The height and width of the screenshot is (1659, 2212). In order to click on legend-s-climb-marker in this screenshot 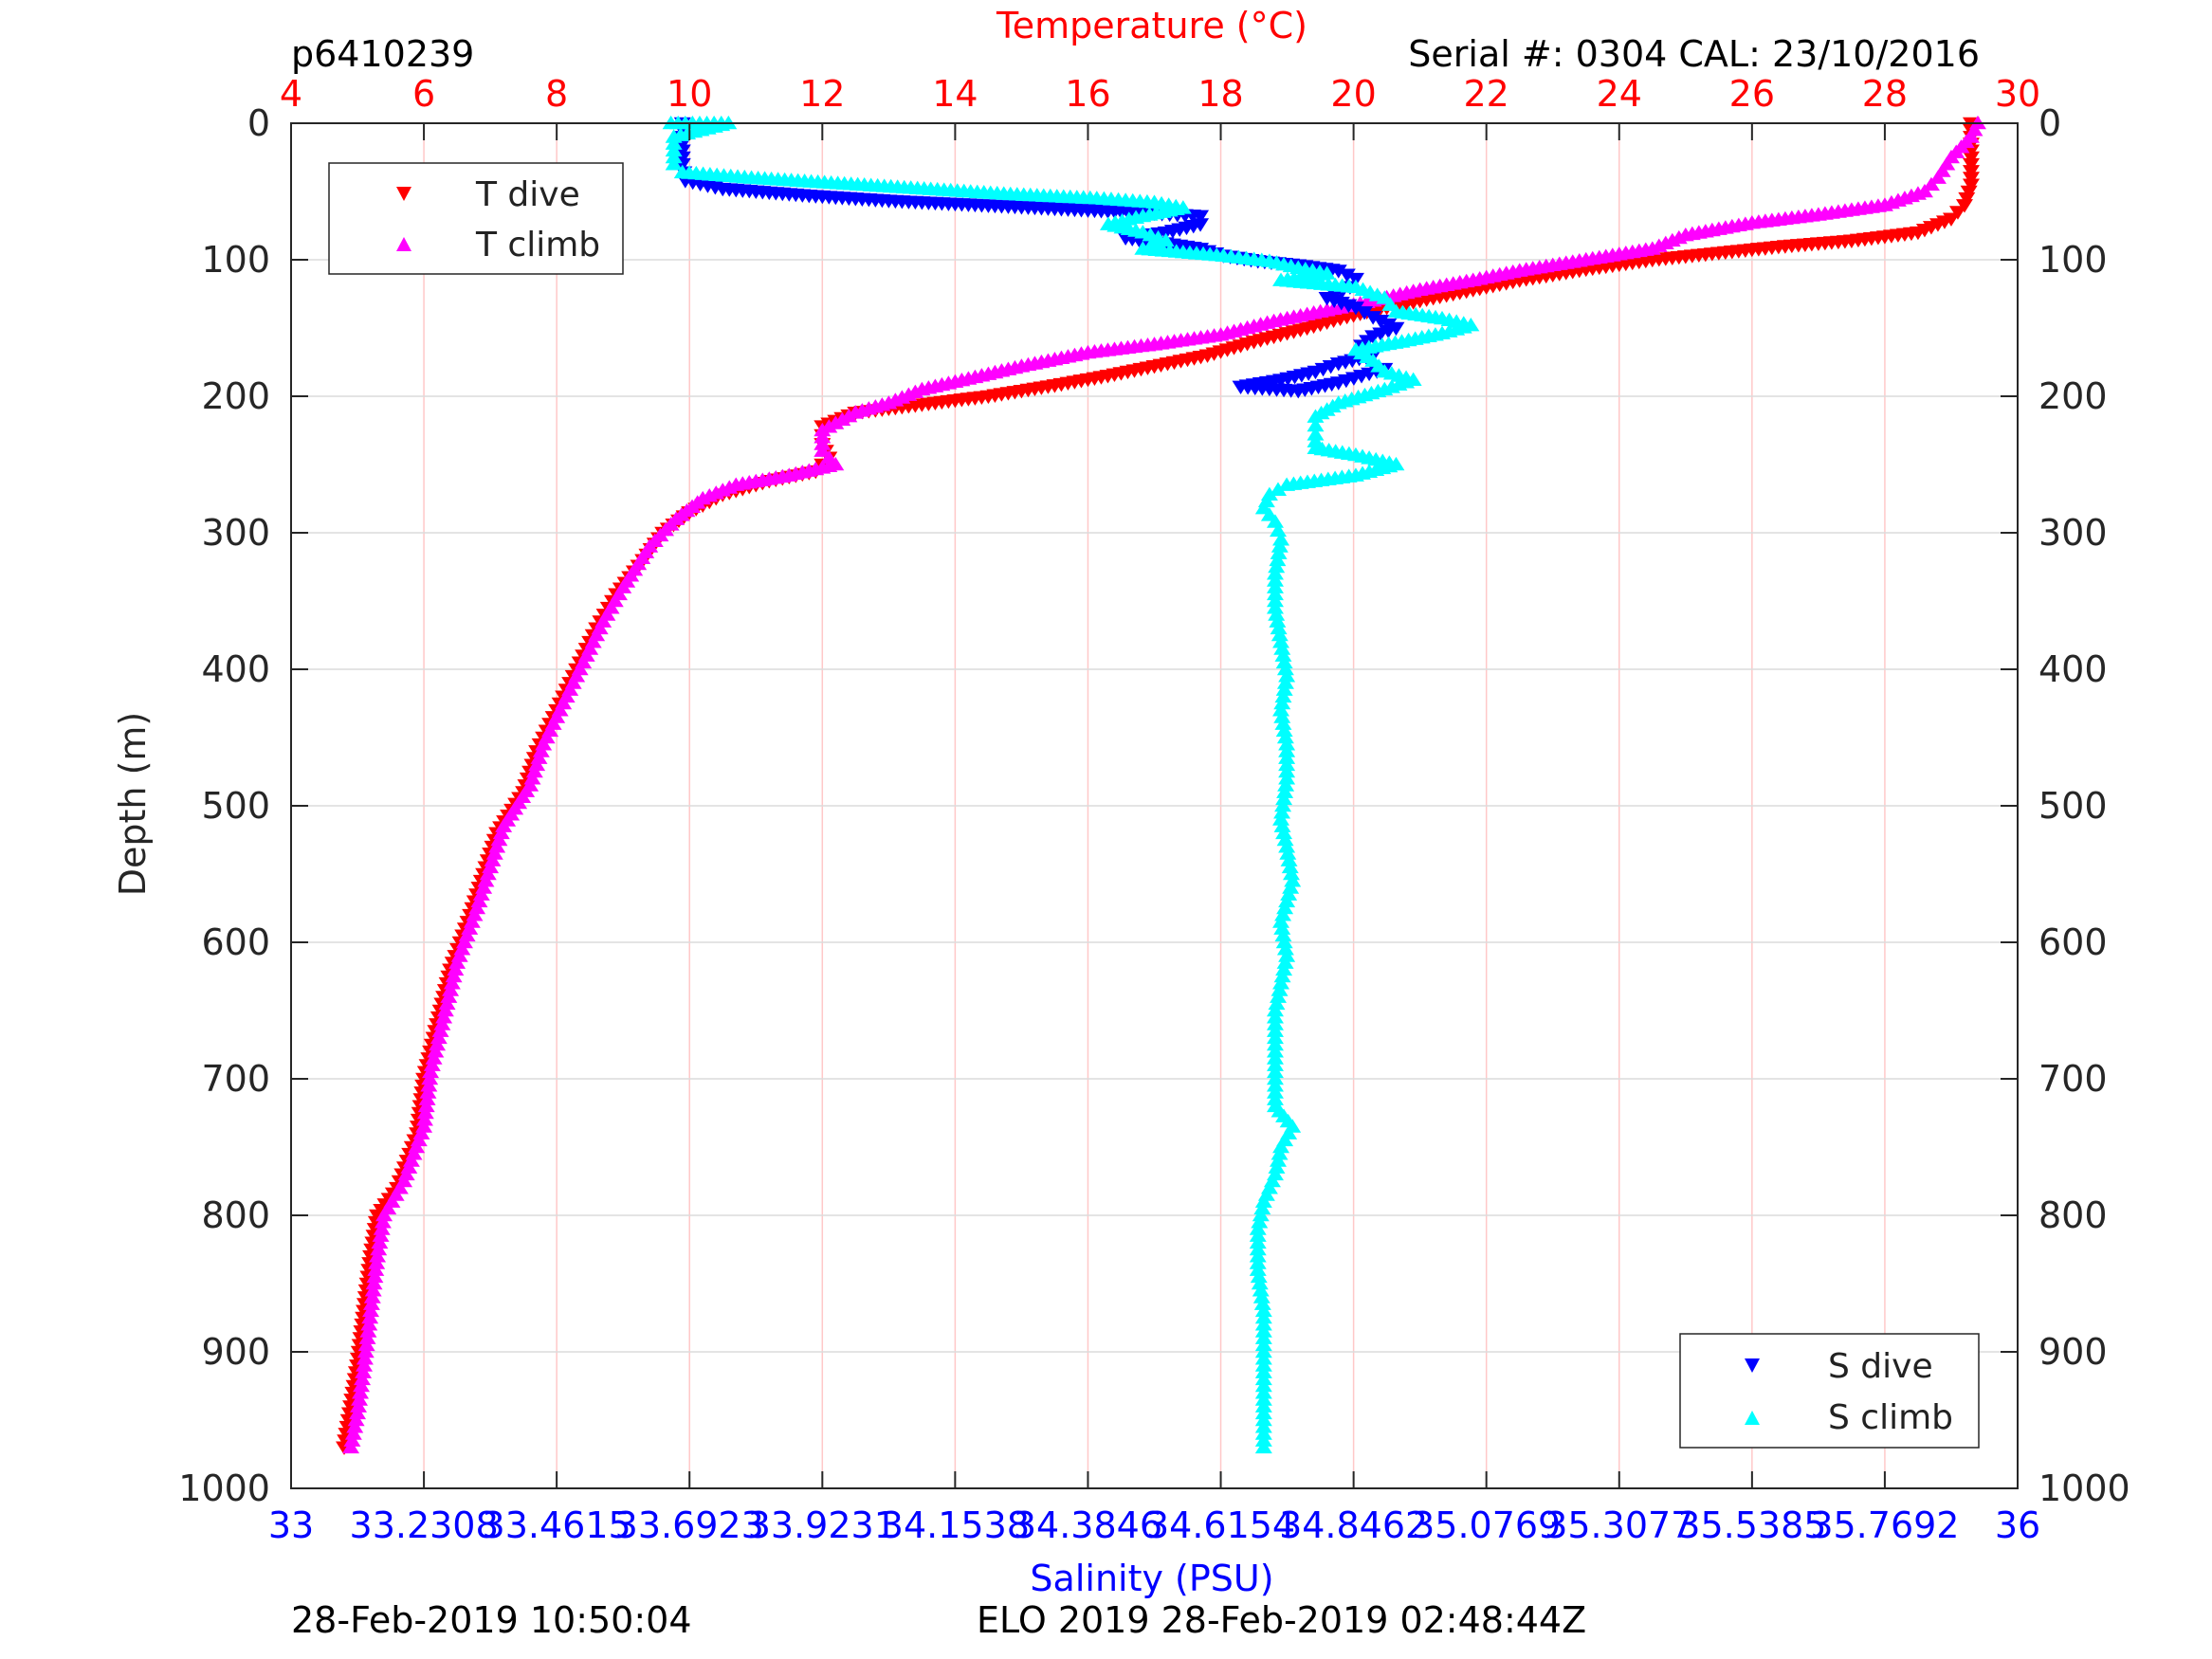, I will do `click(1752, 1418)`.